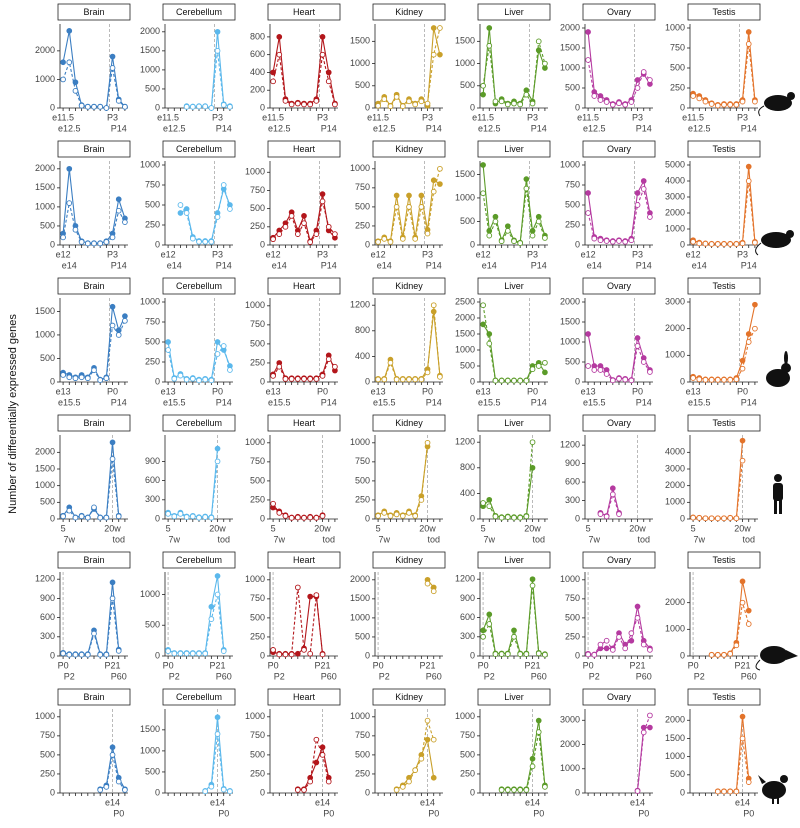 Image resolution: width=800 pixels, height=828 pixels. I want to click on y-tick-label: 0, so click(157, 381).